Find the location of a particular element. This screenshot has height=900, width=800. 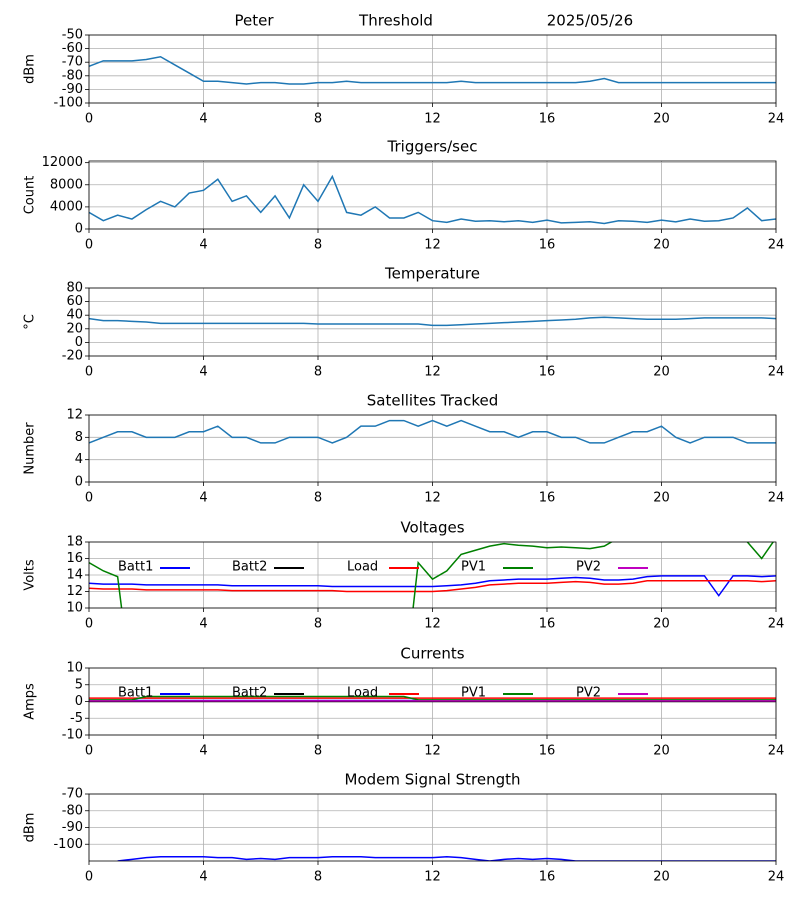

chart-title: Threshold is located at coordinates (395, 21).